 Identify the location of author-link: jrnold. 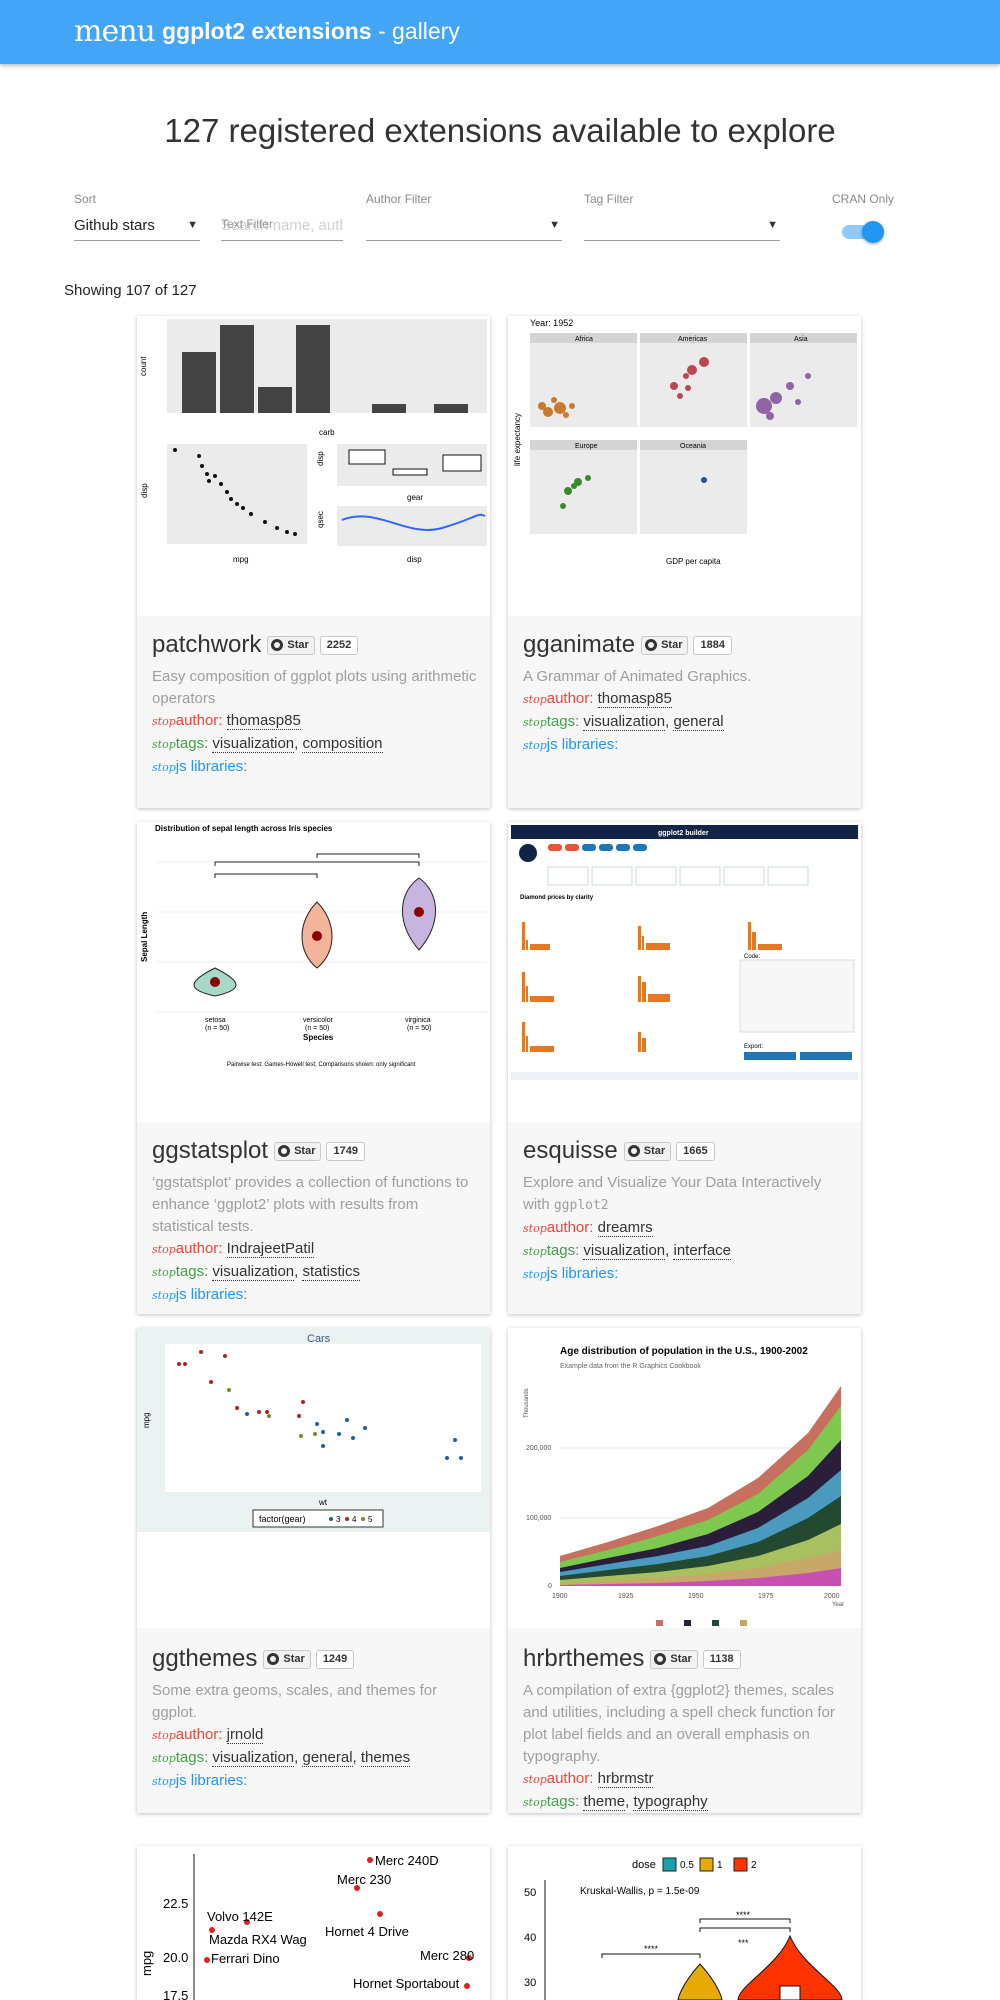
(245, 1735).